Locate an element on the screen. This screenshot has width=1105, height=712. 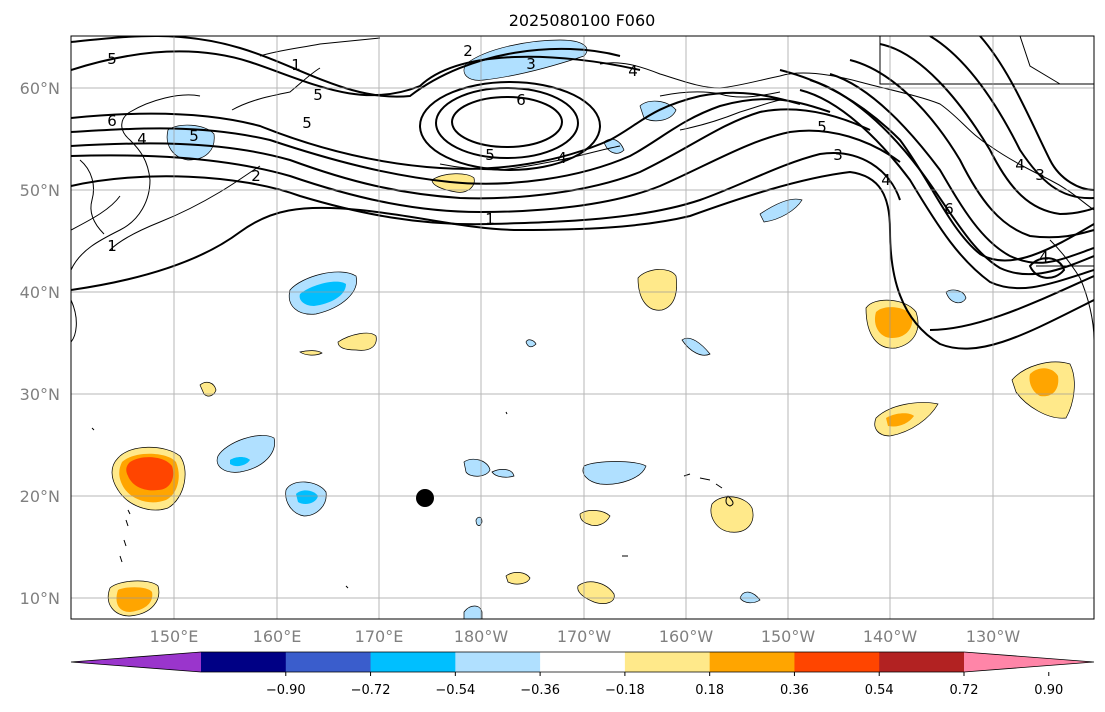
colorbar-tick-label: 0.18 is located at coordinates (709, 690).